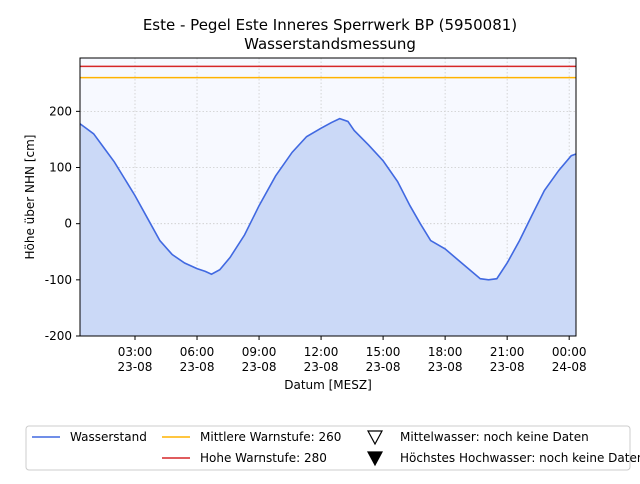 This screenshot has width=640, height=484. I want to click on x-tick-label: 00:00 24-08, so click(569, 359).